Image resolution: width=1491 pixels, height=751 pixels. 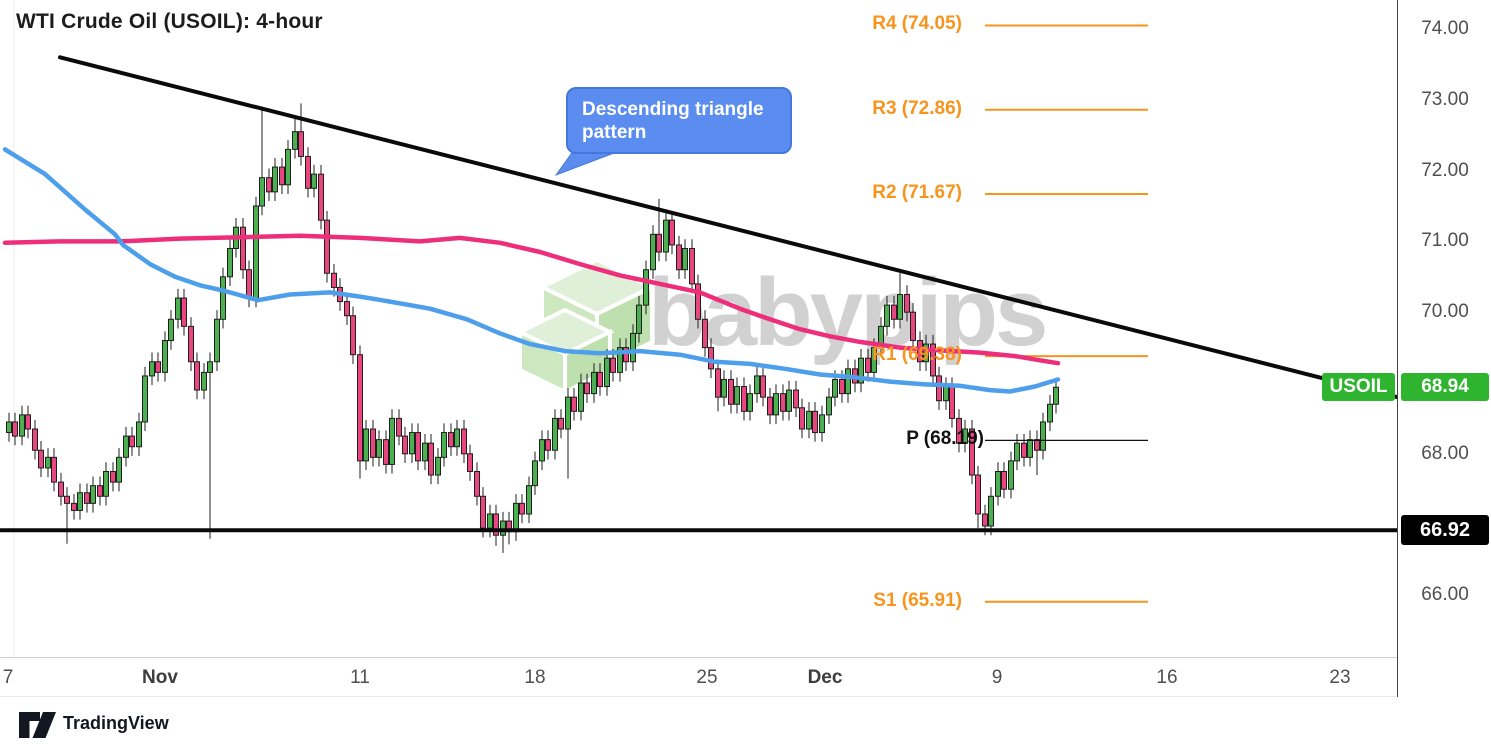 What do you see at coordinates (535, 677) in the screenshot?
I see `time-axis-label: 18` at bounding box center [535, 677].